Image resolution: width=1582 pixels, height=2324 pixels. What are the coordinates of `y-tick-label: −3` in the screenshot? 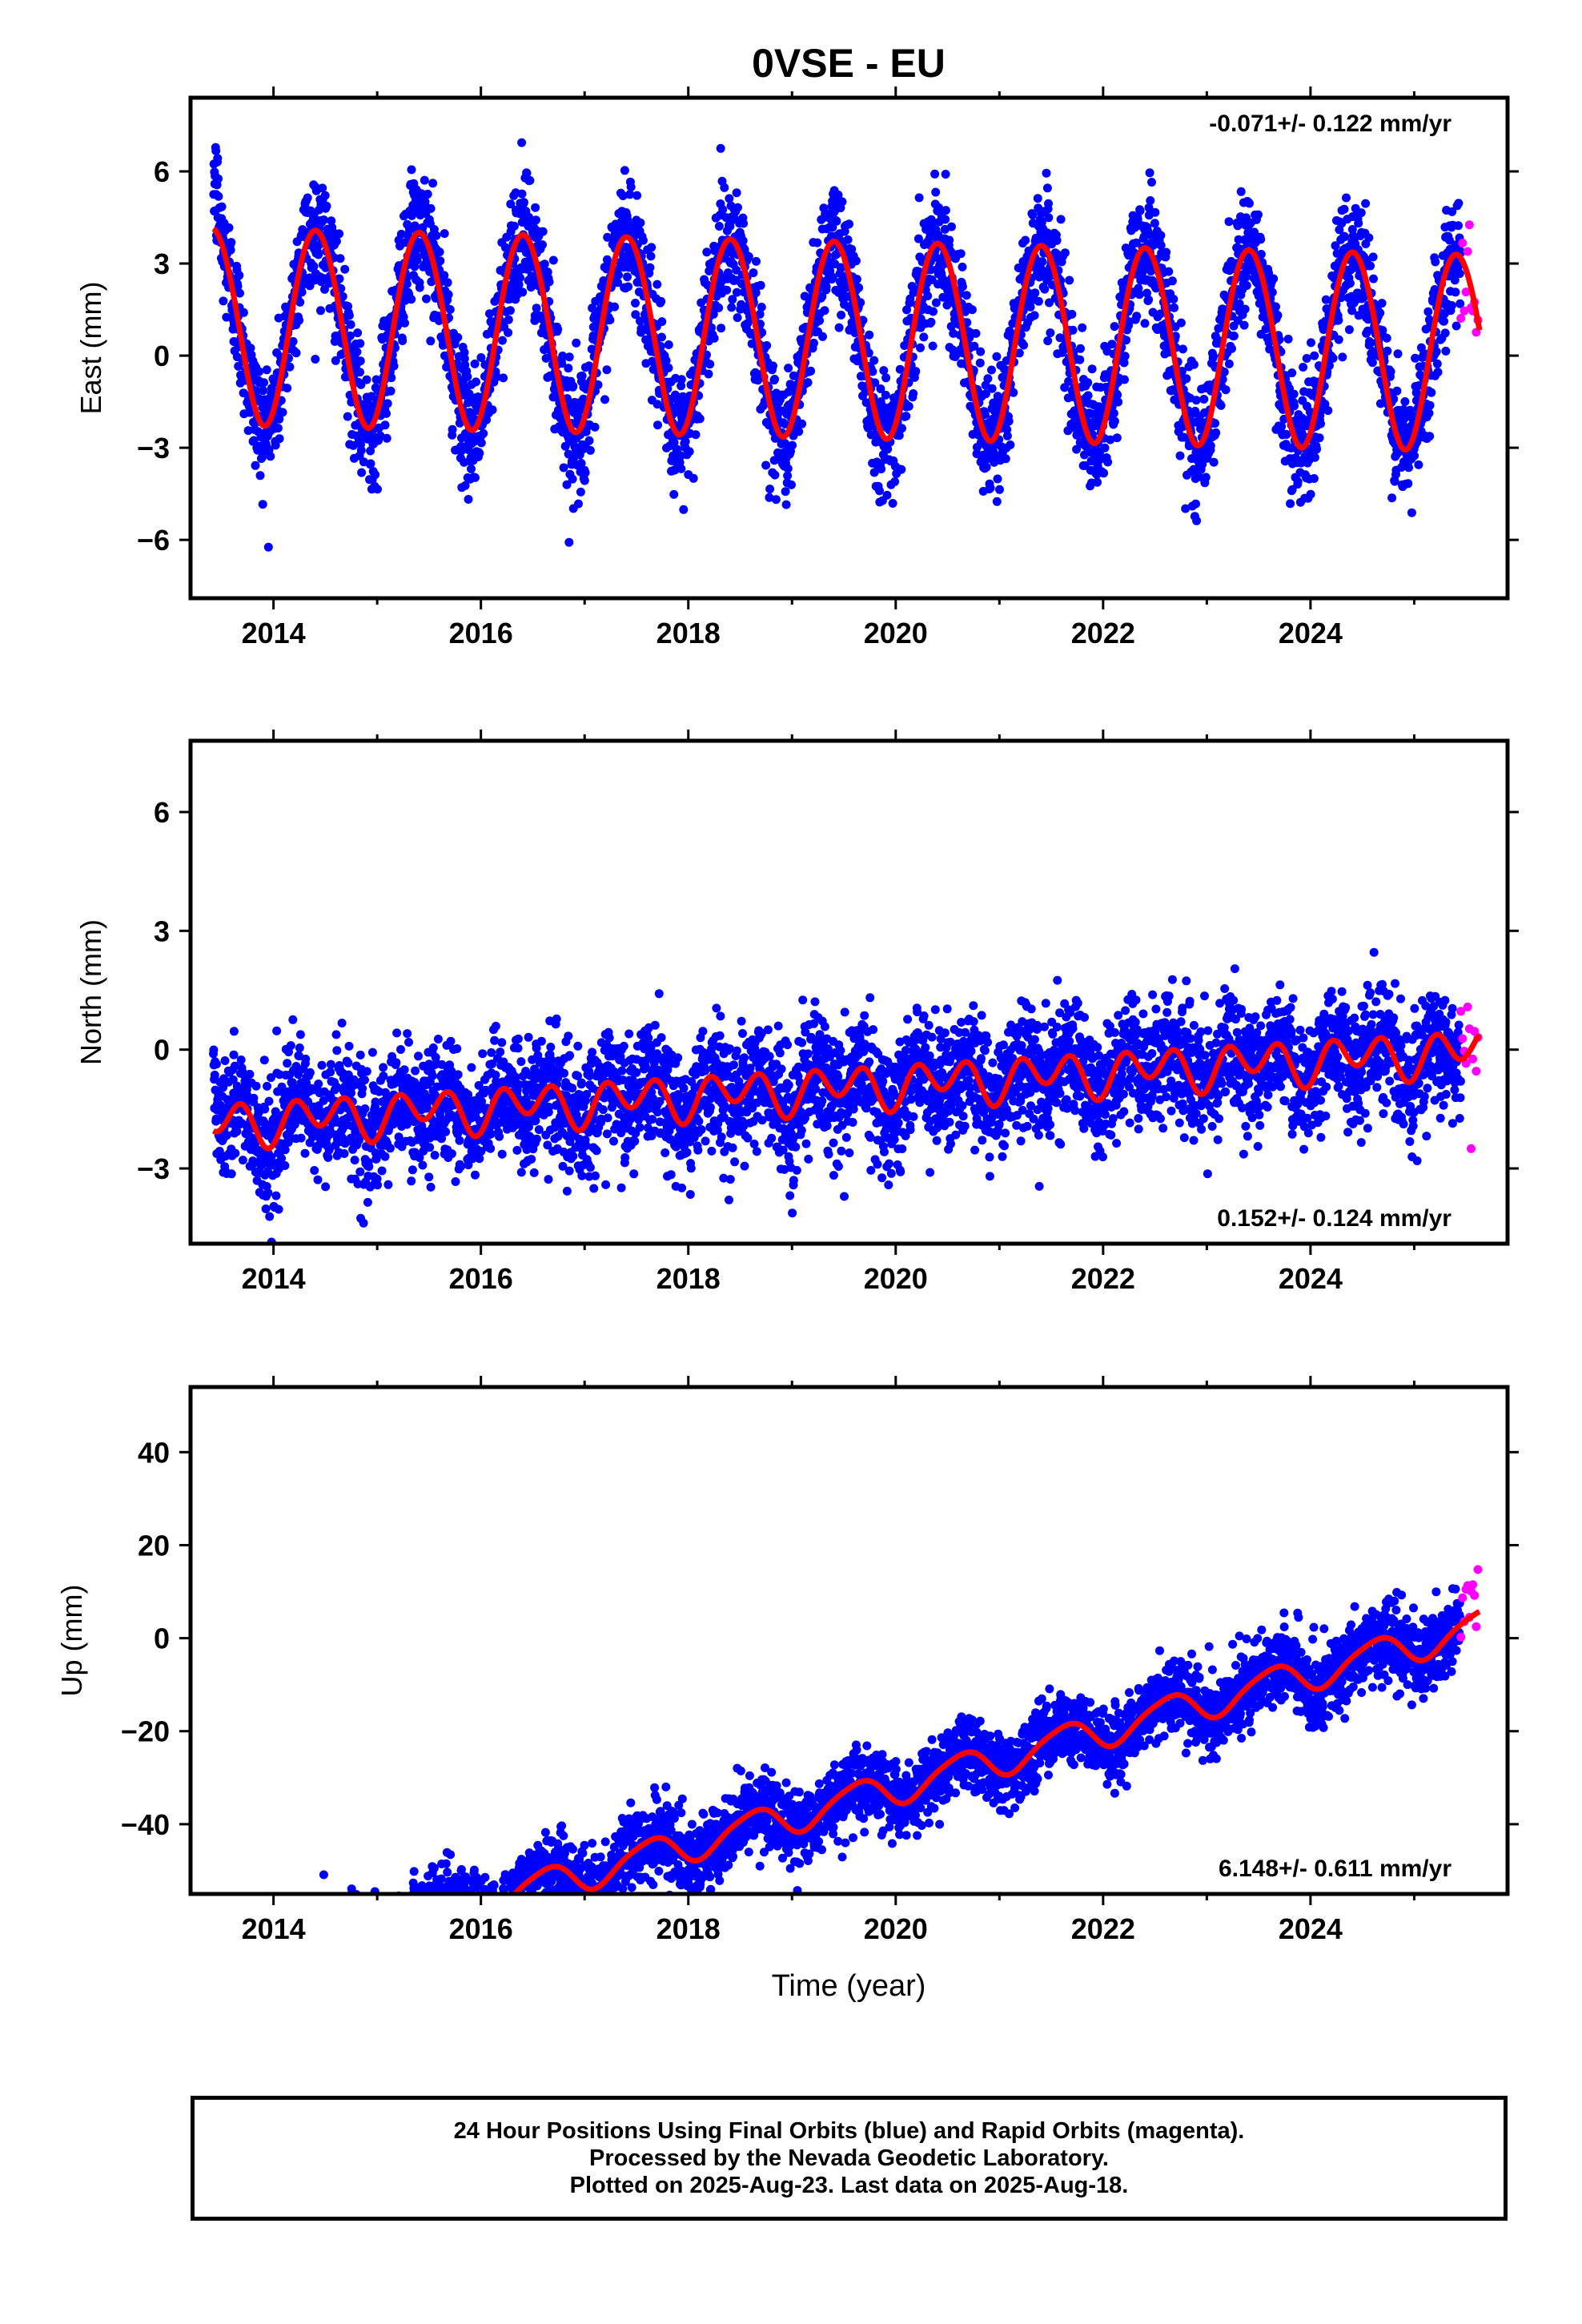 It's located at (154, 448).